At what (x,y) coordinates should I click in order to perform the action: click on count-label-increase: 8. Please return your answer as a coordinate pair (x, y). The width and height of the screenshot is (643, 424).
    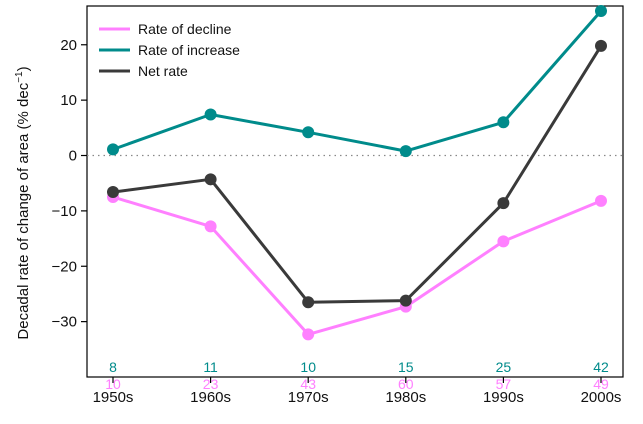
    Looking at the image, I should click on (113, 367).